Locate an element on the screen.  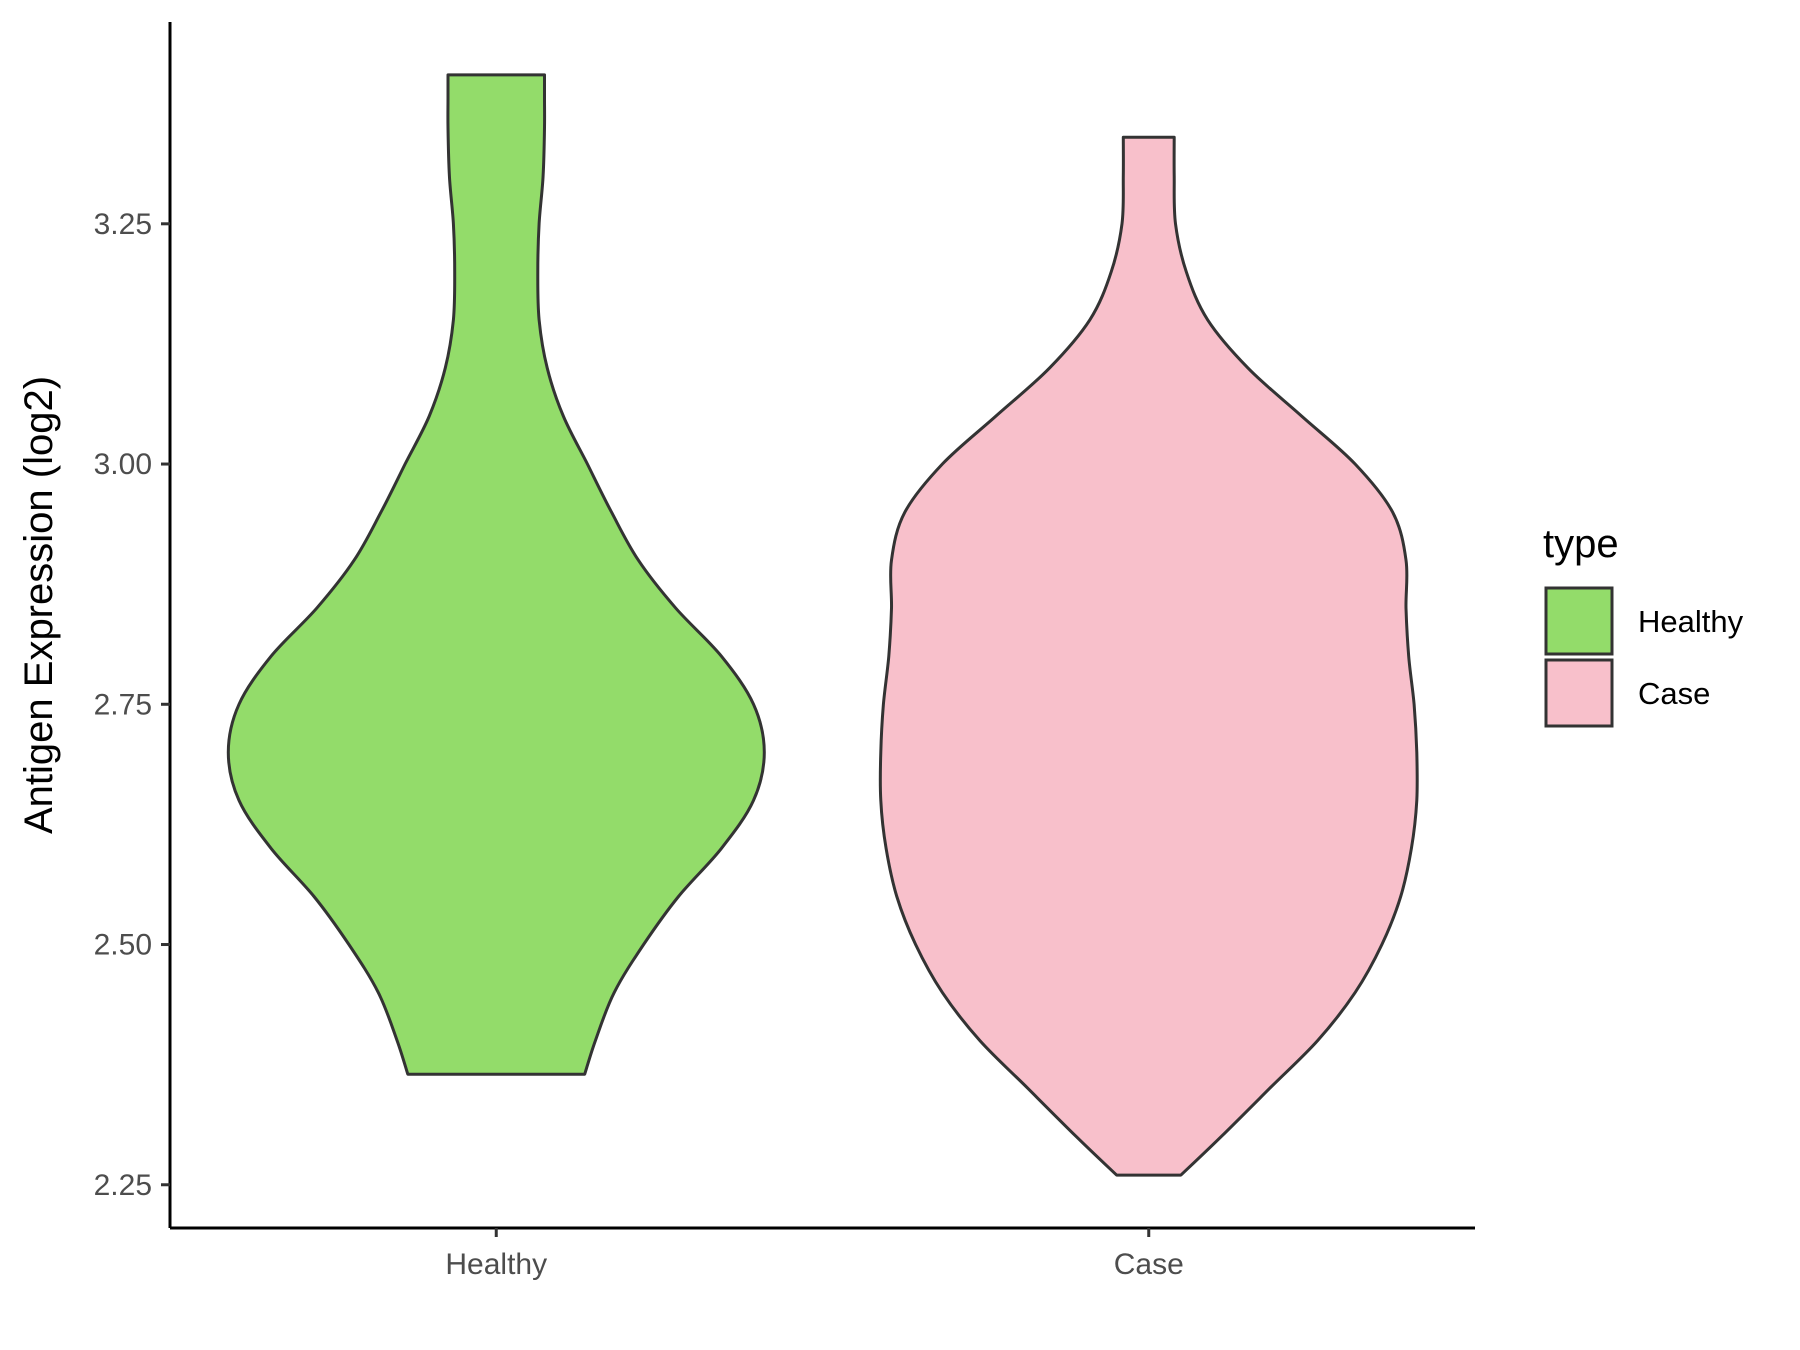
y-axis-title: Antigen Expression (log2) is located at coordinates (39, 605).